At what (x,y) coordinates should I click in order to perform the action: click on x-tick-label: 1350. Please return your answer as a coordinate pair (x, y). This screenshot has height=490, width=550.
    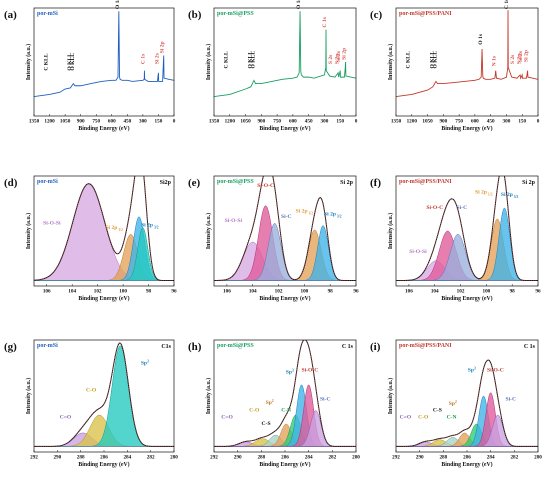
    Looking at the image, I should click on (396, 122).